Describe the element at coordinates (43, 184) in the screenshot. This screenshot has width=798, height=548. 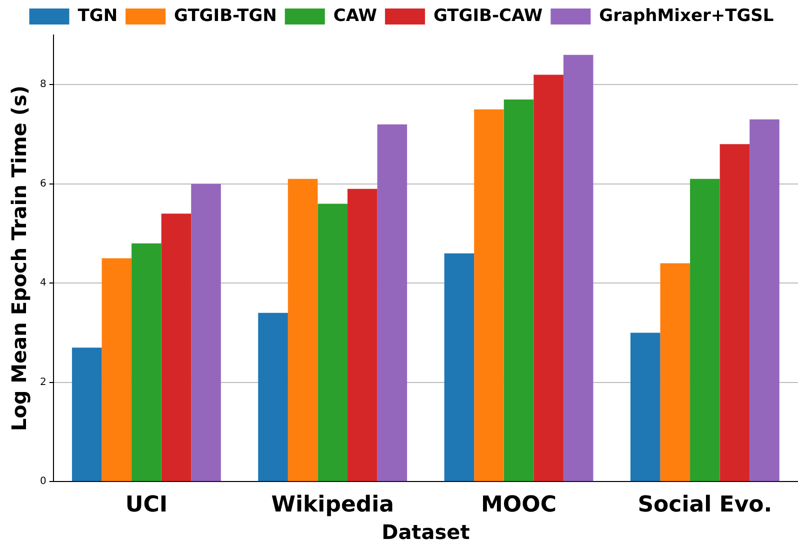
I see `y-tick-label: 6` at that location.